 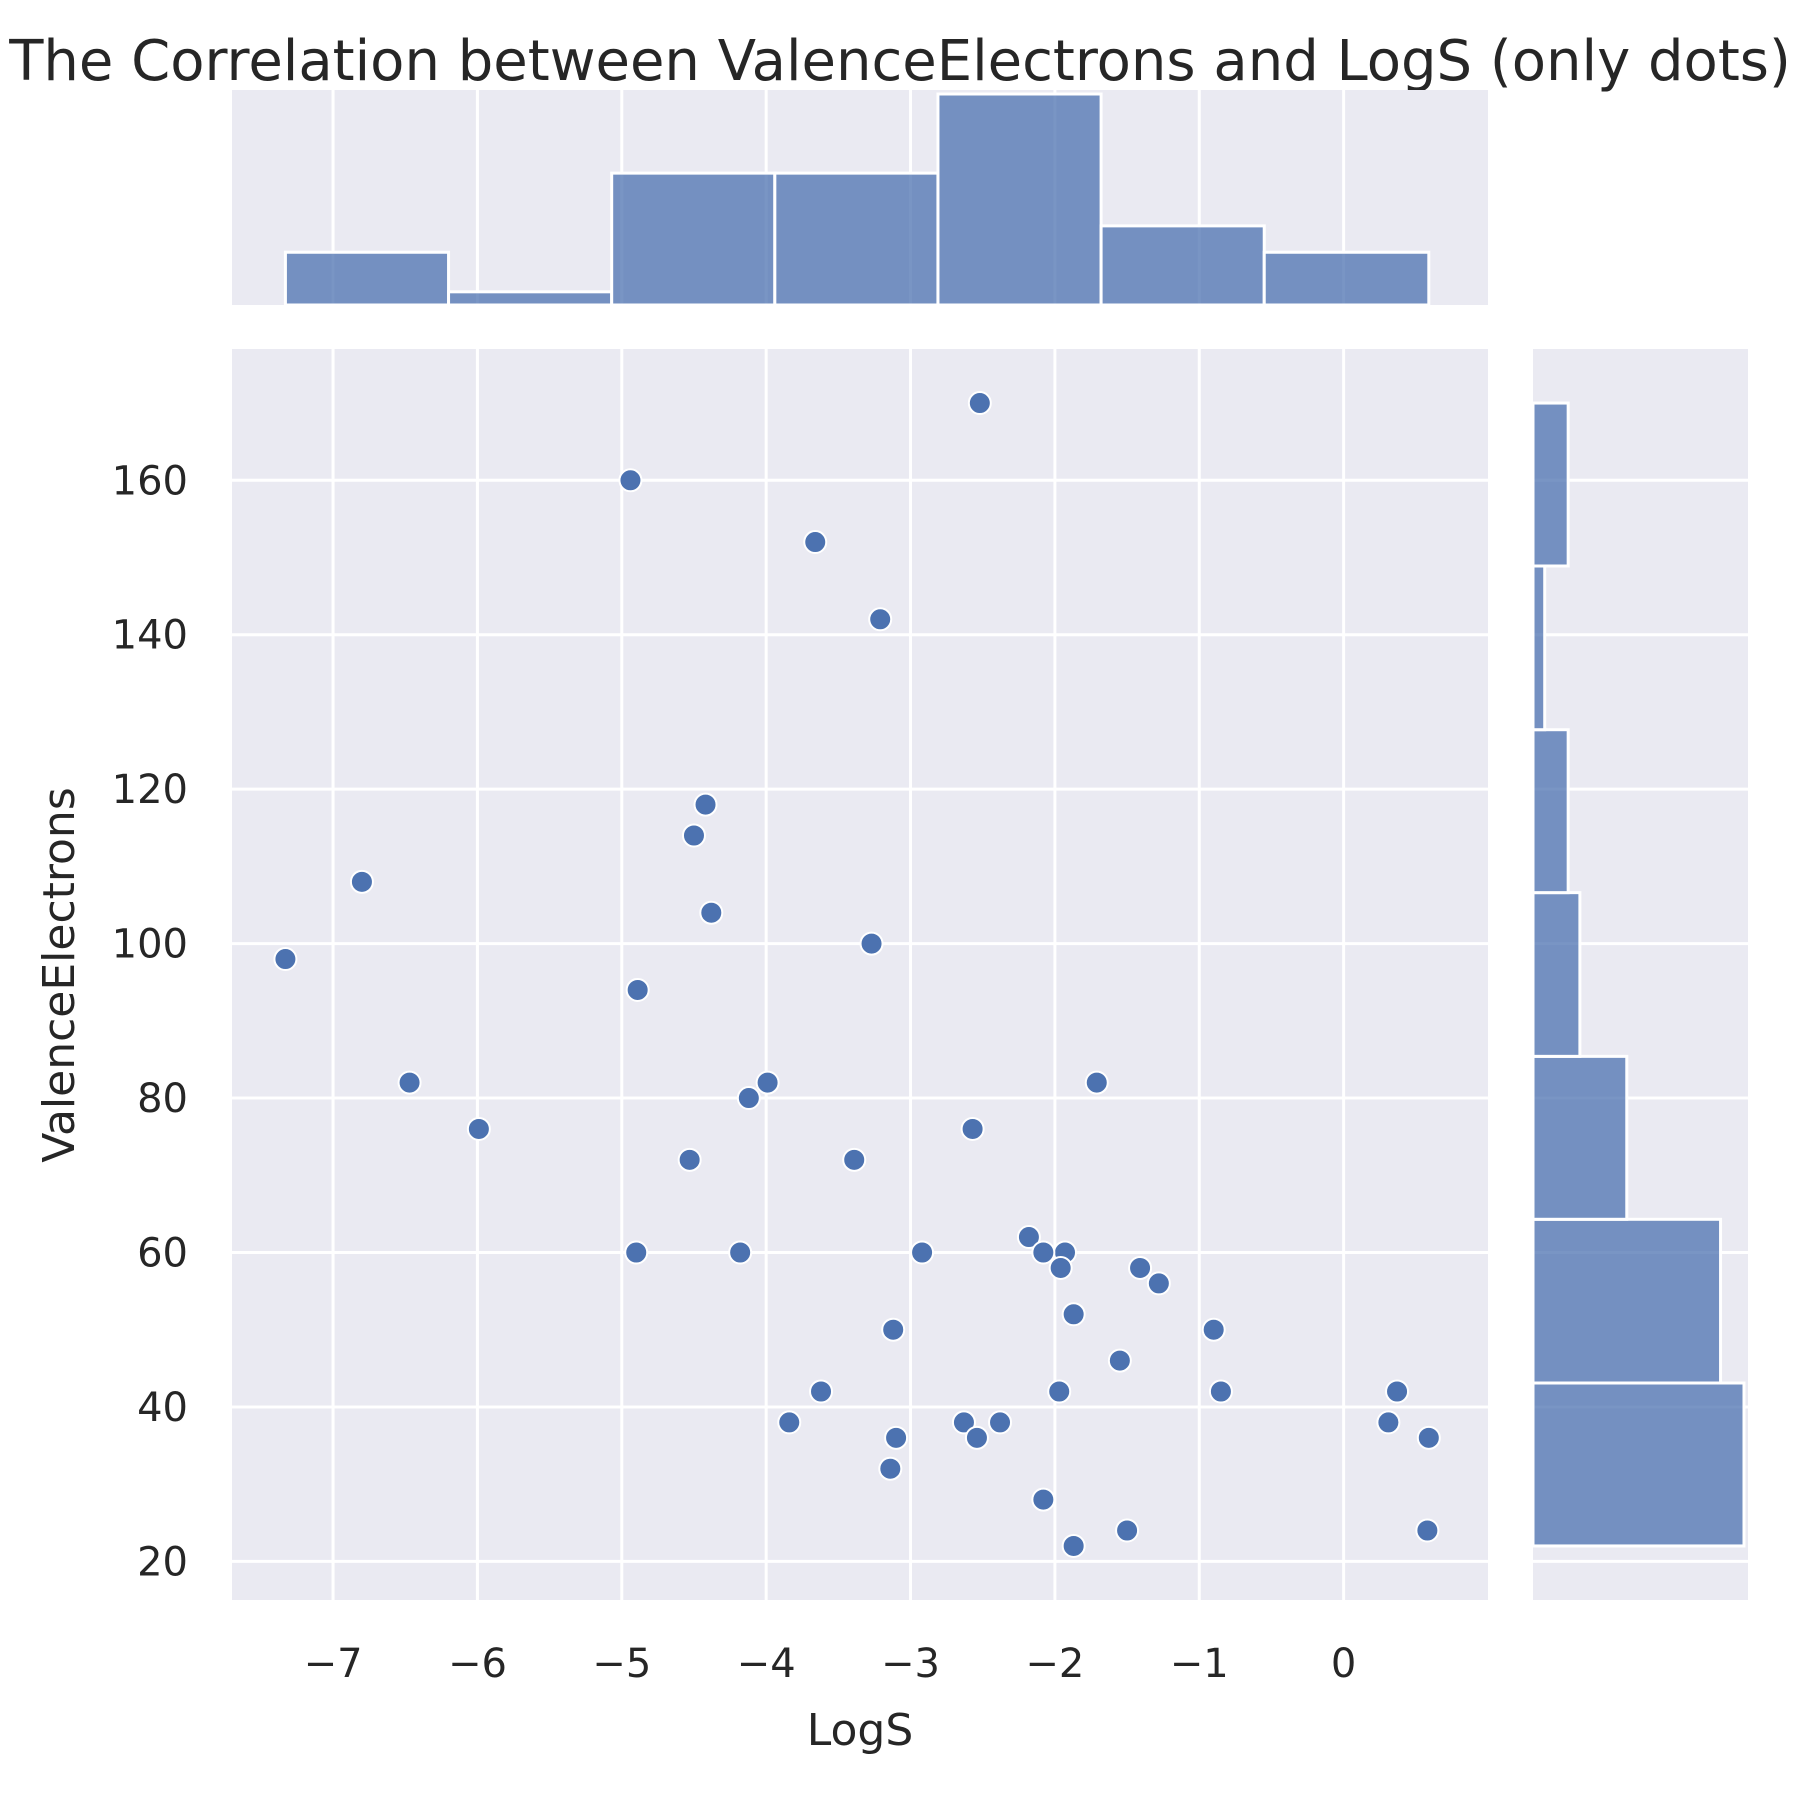 What do you see at coordinates (150, 945) in the screenshot?
I see `y-tick-label: 100` at bounding box center [150, 945].